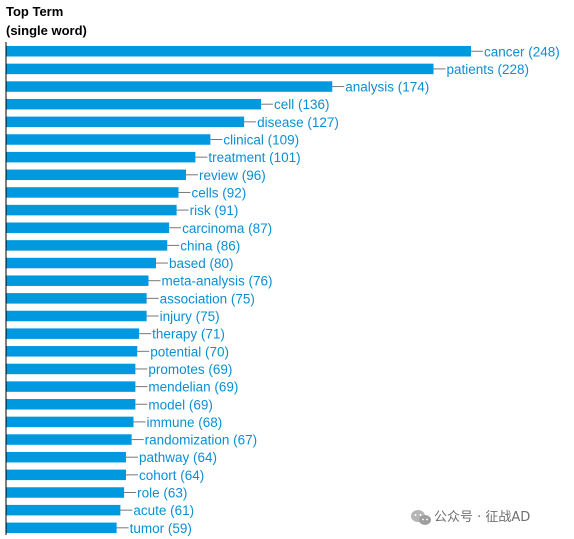  What do you see at coordinates (71, 386) in the screenshot?
I see `bar-mendelian` at bounding box center [71, 386].